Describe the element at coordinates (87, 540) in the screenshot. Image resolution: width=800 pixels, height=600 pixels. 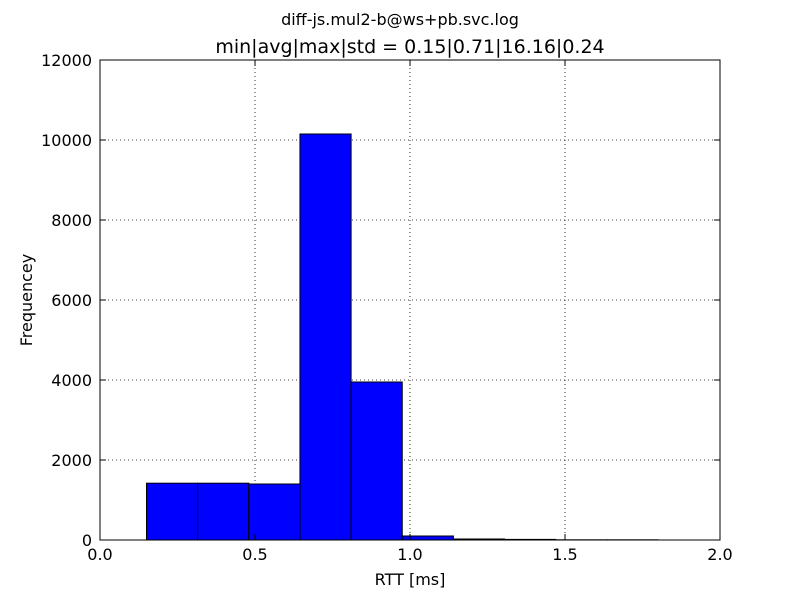
I see `y-tick-label: 0` at that location.